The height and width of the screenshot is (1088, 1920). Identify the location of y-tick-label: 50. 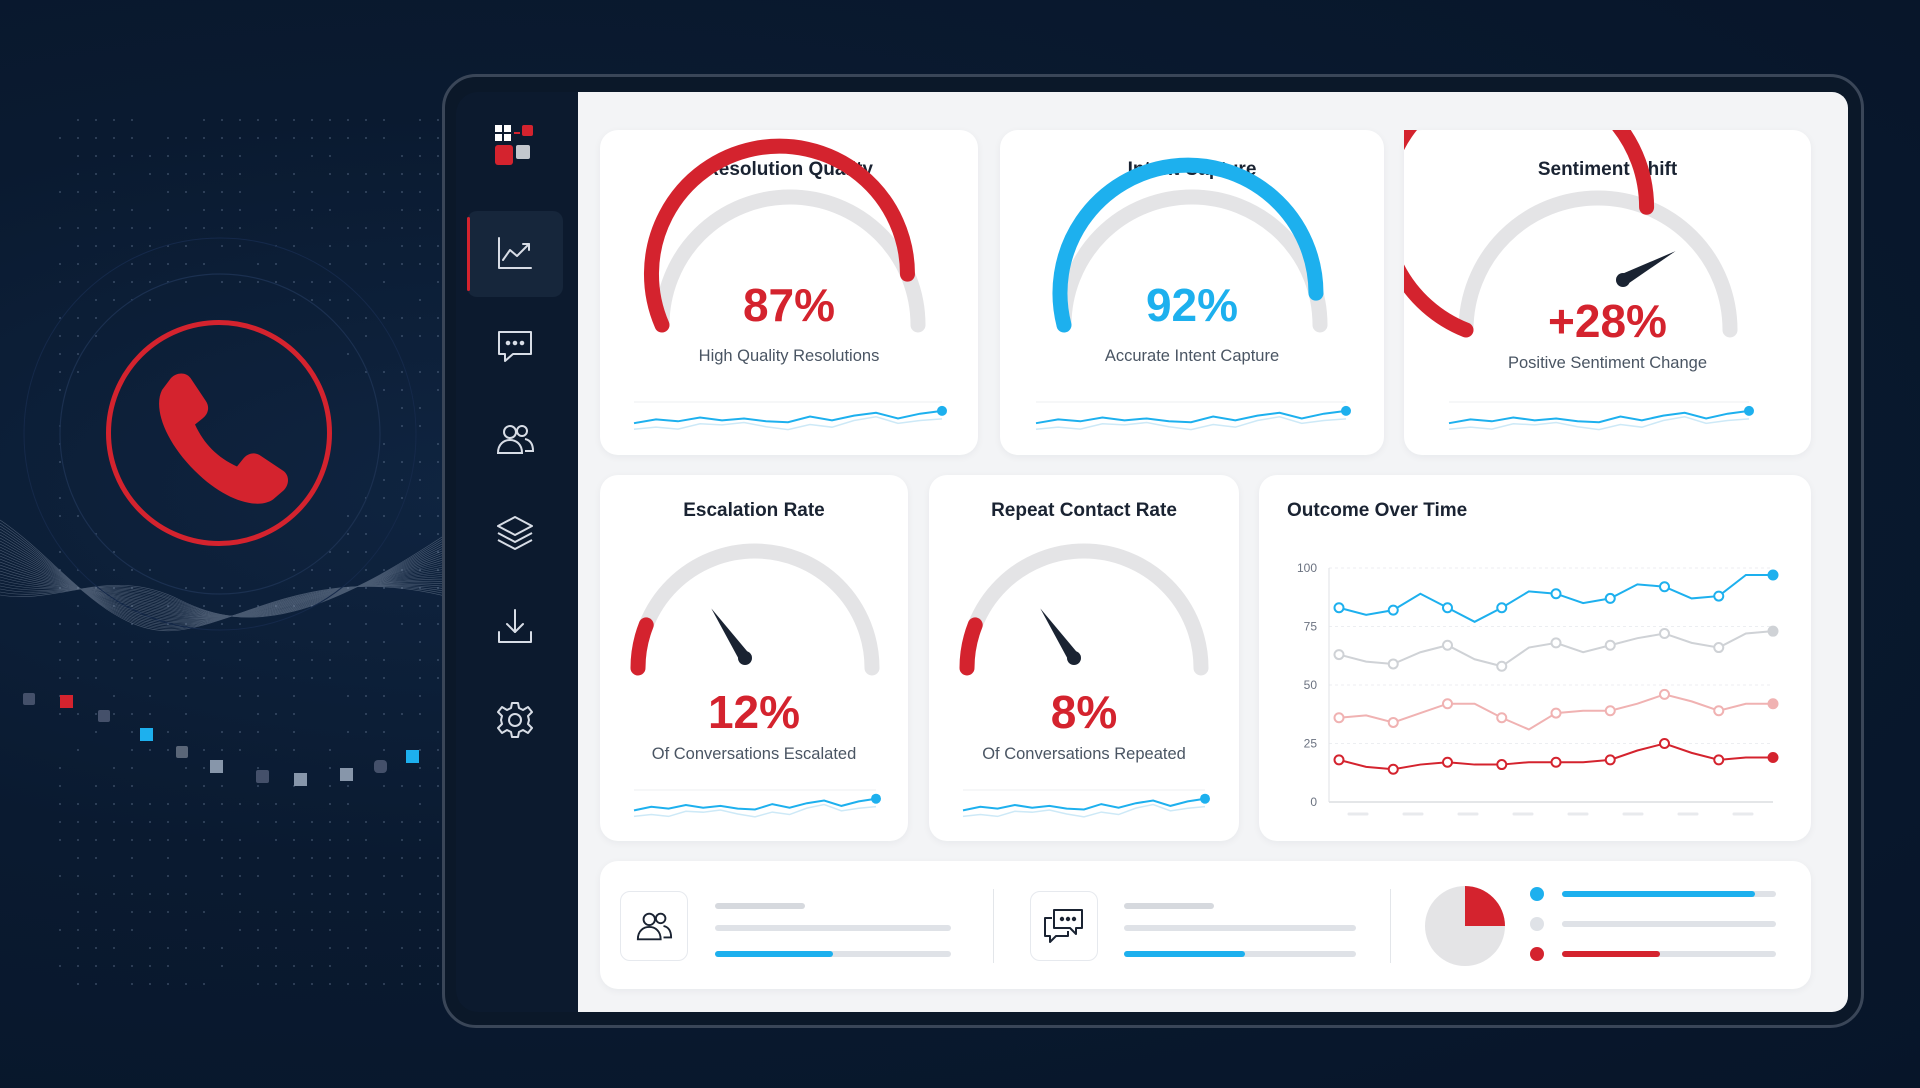
(1311, 685).